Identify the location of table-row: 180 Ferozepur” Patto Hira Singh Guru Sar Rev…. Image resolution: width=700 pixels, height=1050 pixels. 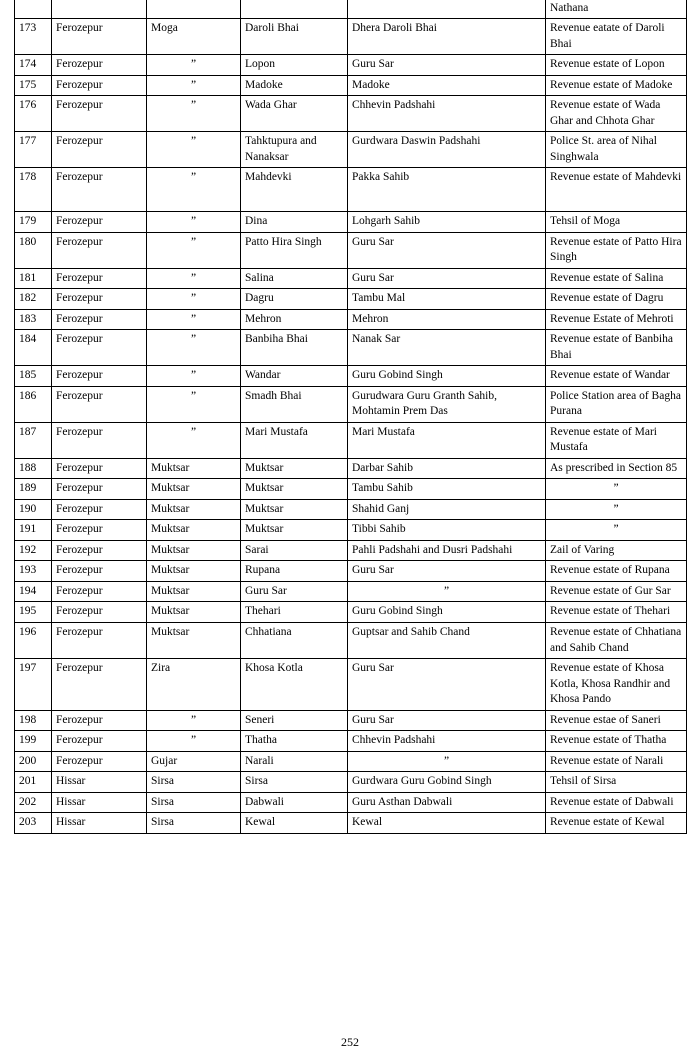
(350, 250).